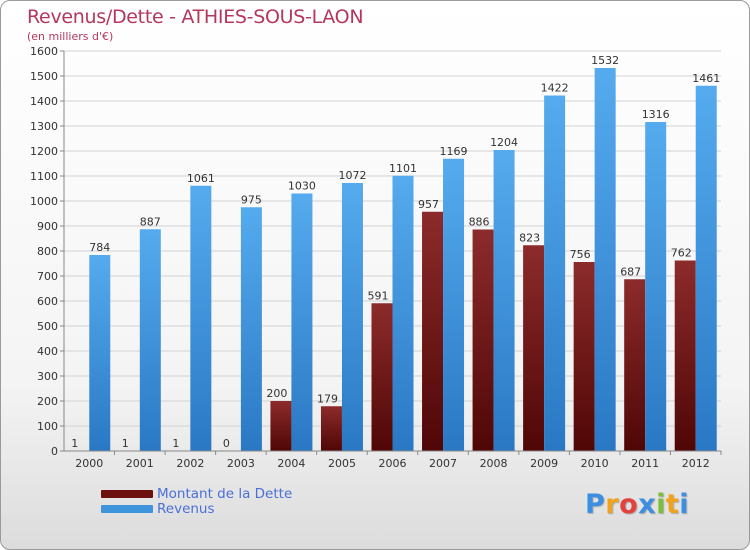 This screenshot has width=750, height=550. I want to click on legend-swatch-debt, so click(127, 494).